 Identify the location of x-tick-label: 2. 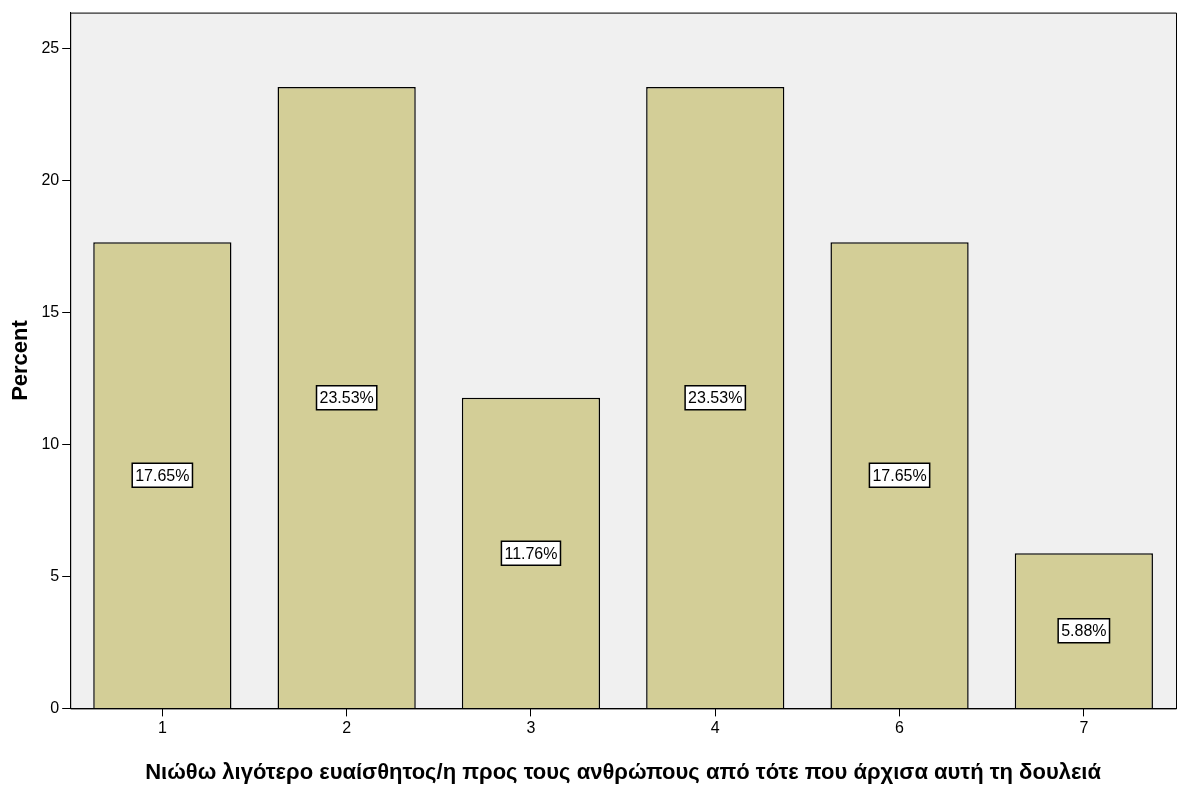
(347, 728).